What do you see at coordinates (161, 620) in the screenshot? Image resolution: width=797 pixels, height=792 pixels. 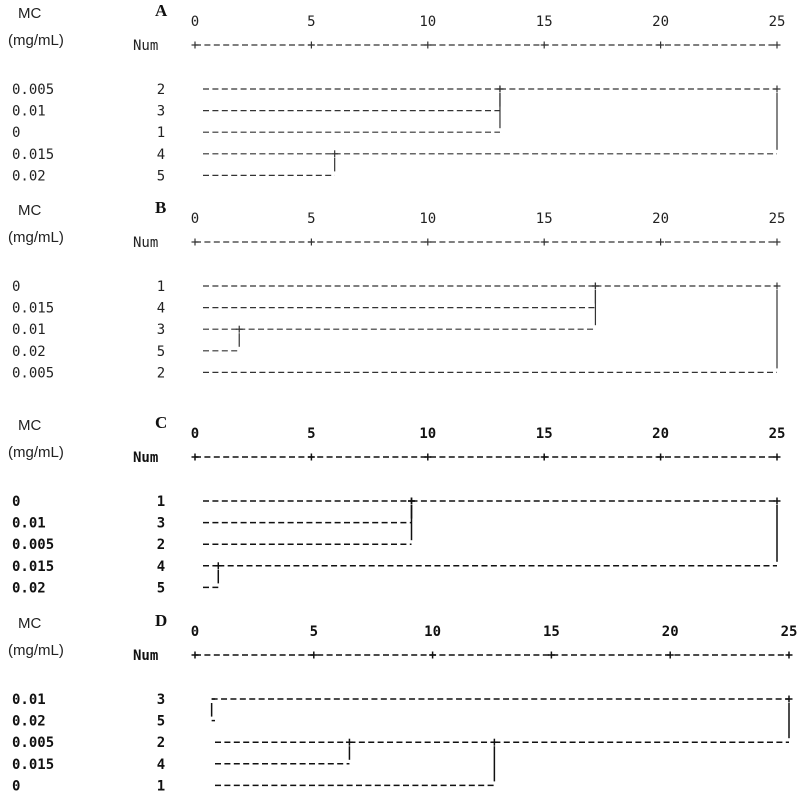 I see `panel-letter: D` at bounding box center [161, 620].